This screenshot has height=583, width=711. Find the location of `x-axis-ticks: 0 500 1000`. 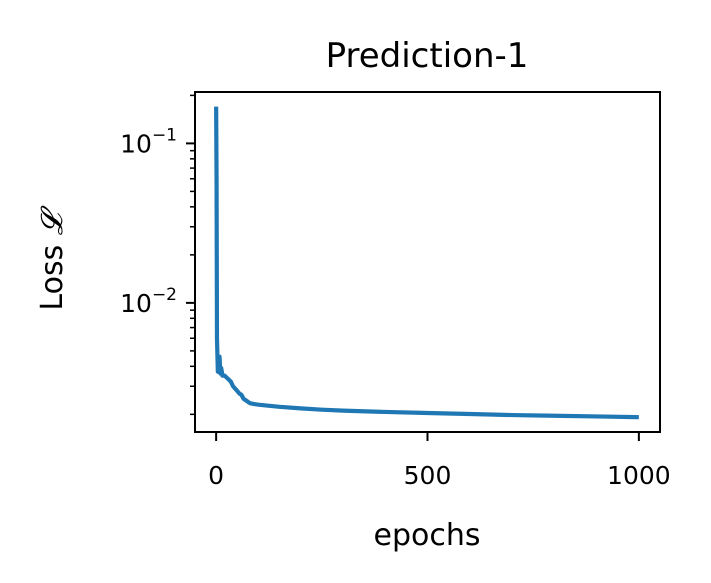

x-axis-ticks: 0 500 1000 is located at coordinates (439, 461).